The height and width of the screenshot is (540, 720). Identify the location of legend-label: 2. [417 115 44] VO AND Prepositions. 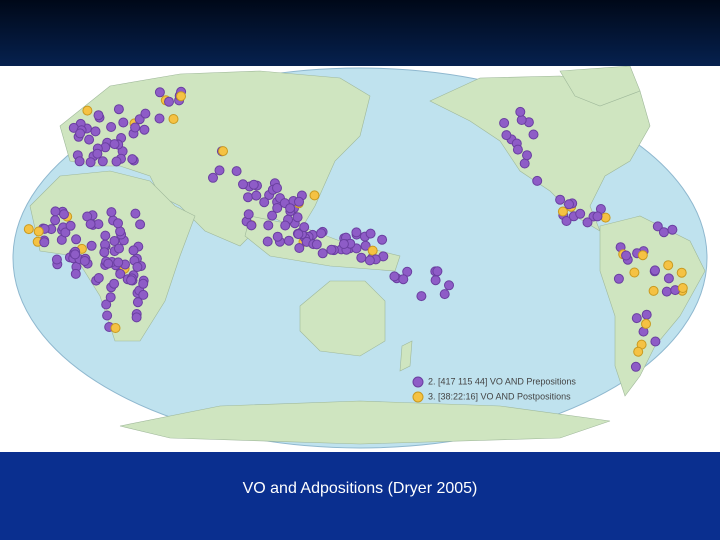
(502, 381).